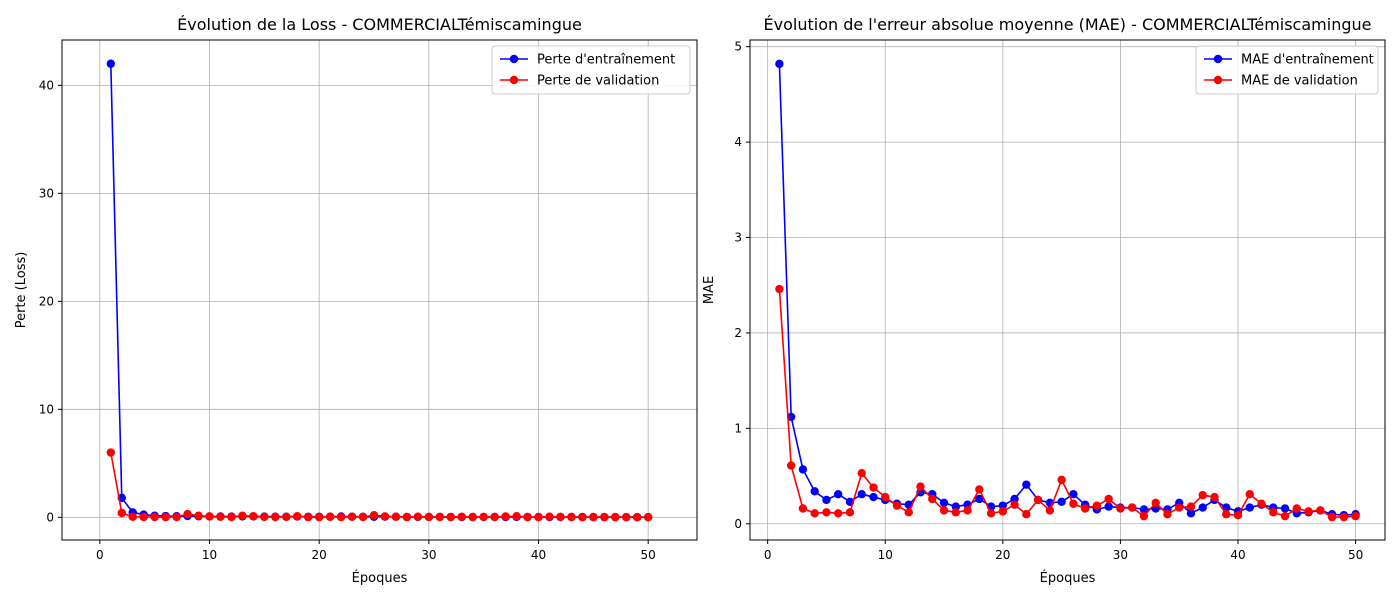 The height and width of the screenshot is (600, 1400). What do you see at coordinates (50, 517) in the screenshot?
I see `y-tick-label: 0` at bounding box center [50, 517].